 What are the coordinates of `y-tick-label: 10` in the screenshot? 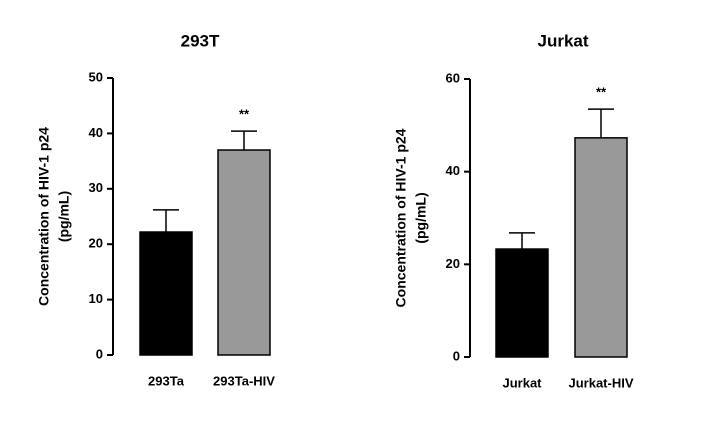 It's located at (96, 298).